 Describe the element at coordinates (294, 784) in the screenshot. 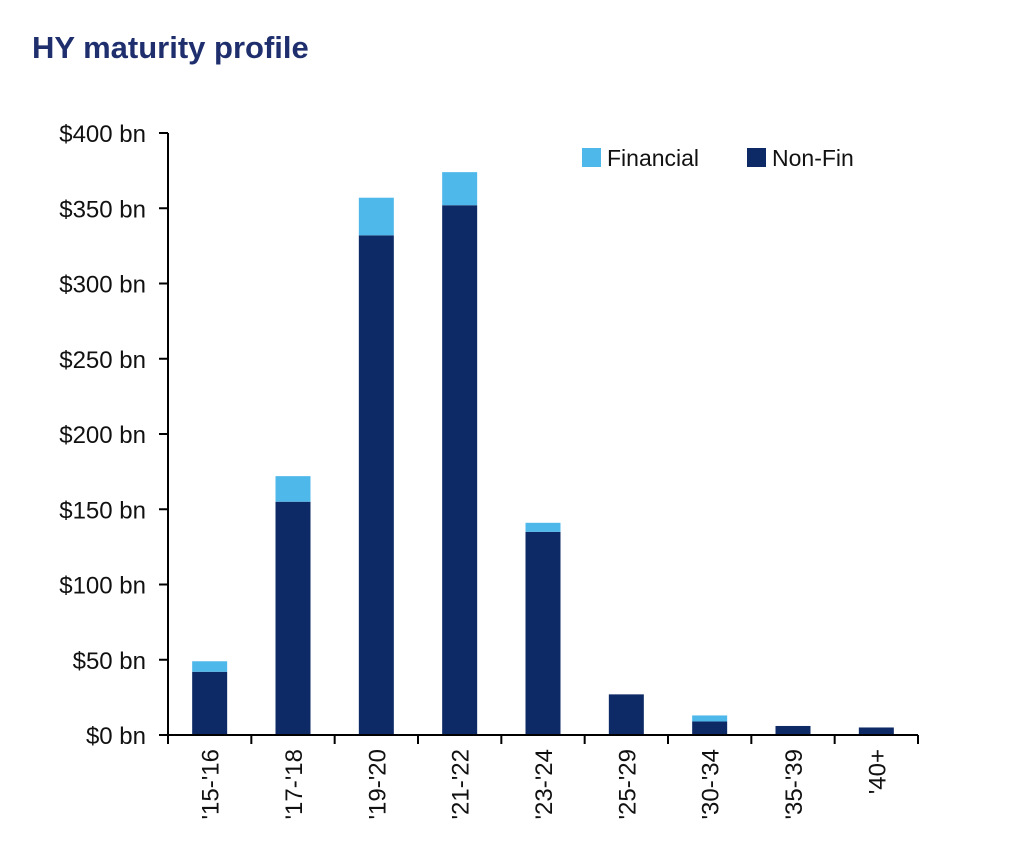

I see `x-tick-label: '17-'18` at that location.